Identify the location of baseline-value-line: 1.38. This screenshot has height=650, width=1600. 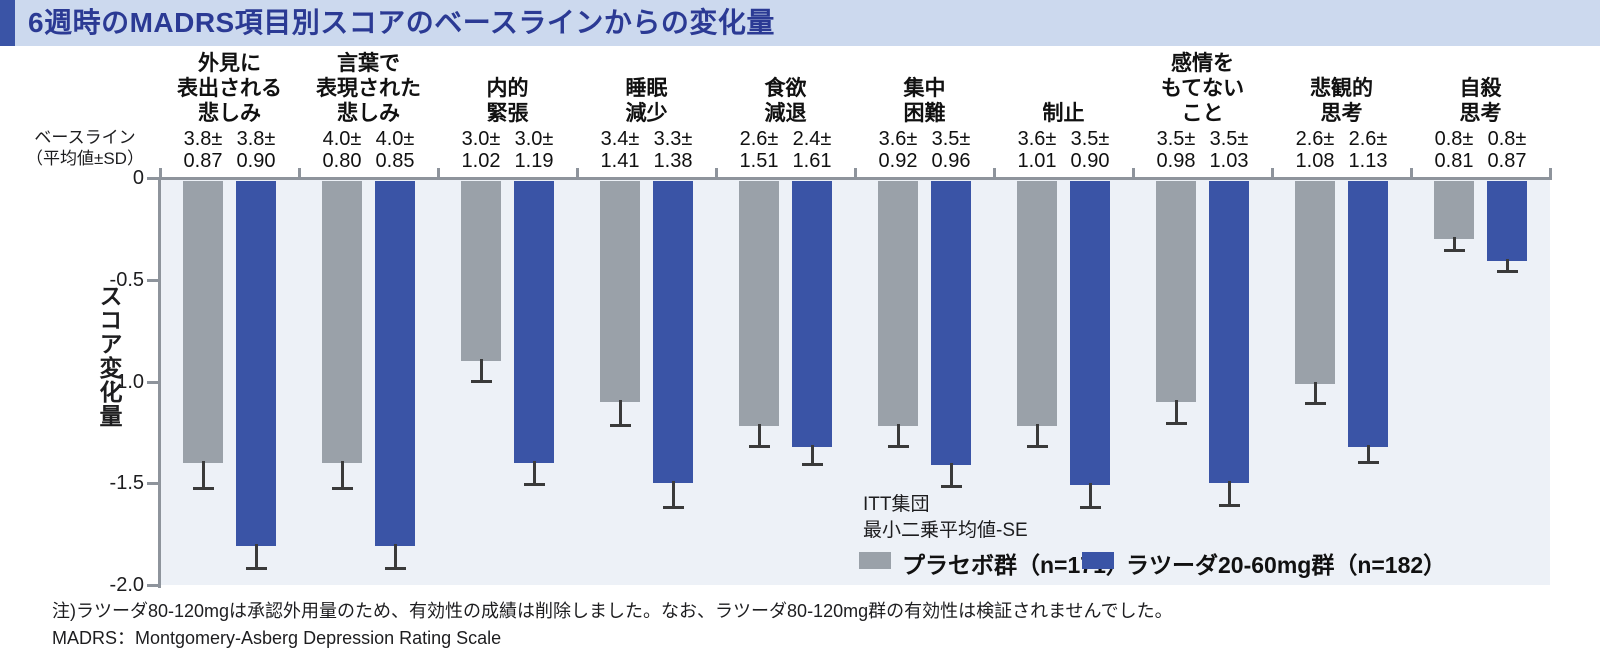
(673, 161).